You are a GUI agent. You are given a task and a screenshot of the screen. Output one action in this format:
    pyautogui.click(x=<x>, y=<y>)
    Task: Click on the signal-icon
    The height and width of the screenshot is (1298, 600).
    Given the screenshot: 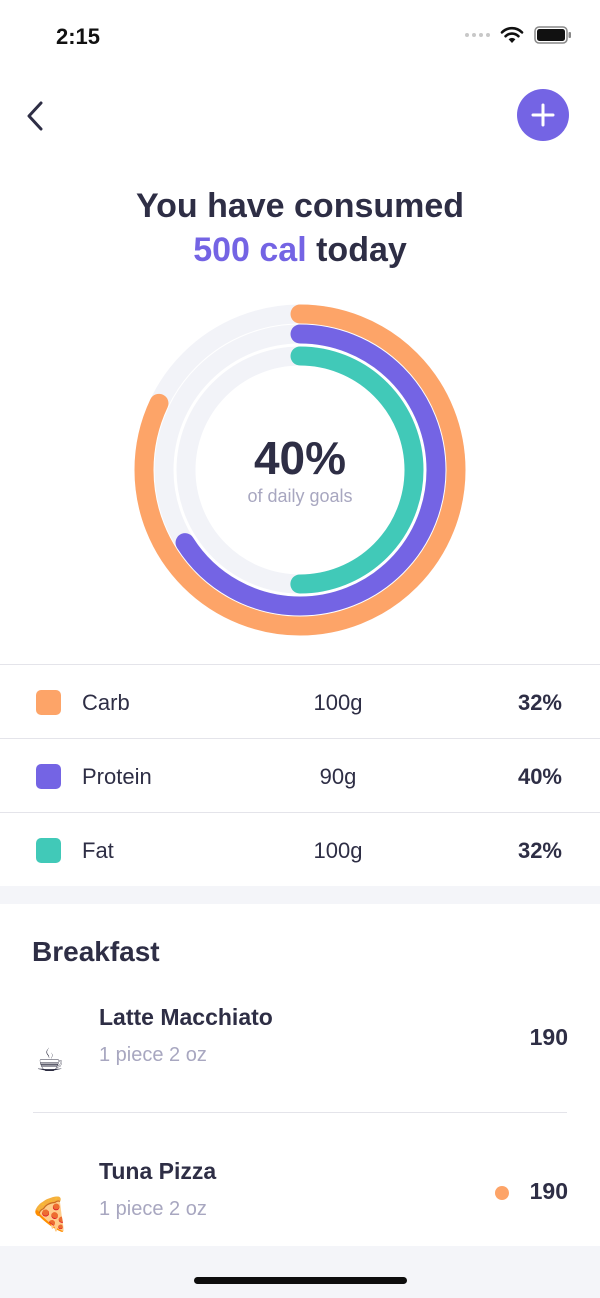 What is the action you would take?
    pyautogui.click(x=477, y=35)
    